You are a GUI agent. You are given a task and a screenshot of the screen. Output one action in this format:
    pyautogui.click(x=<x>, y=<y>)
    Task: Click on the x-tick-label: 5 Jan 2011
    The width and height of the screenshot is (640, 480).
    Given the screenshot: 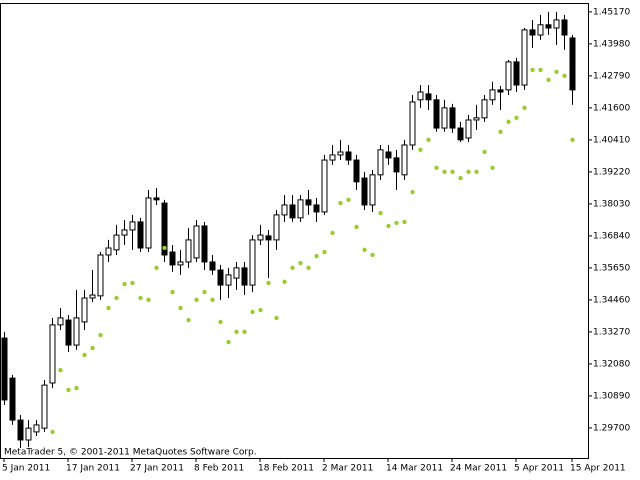 What is the action you would take?
    pyautogui.click(x=26, y=469)
    